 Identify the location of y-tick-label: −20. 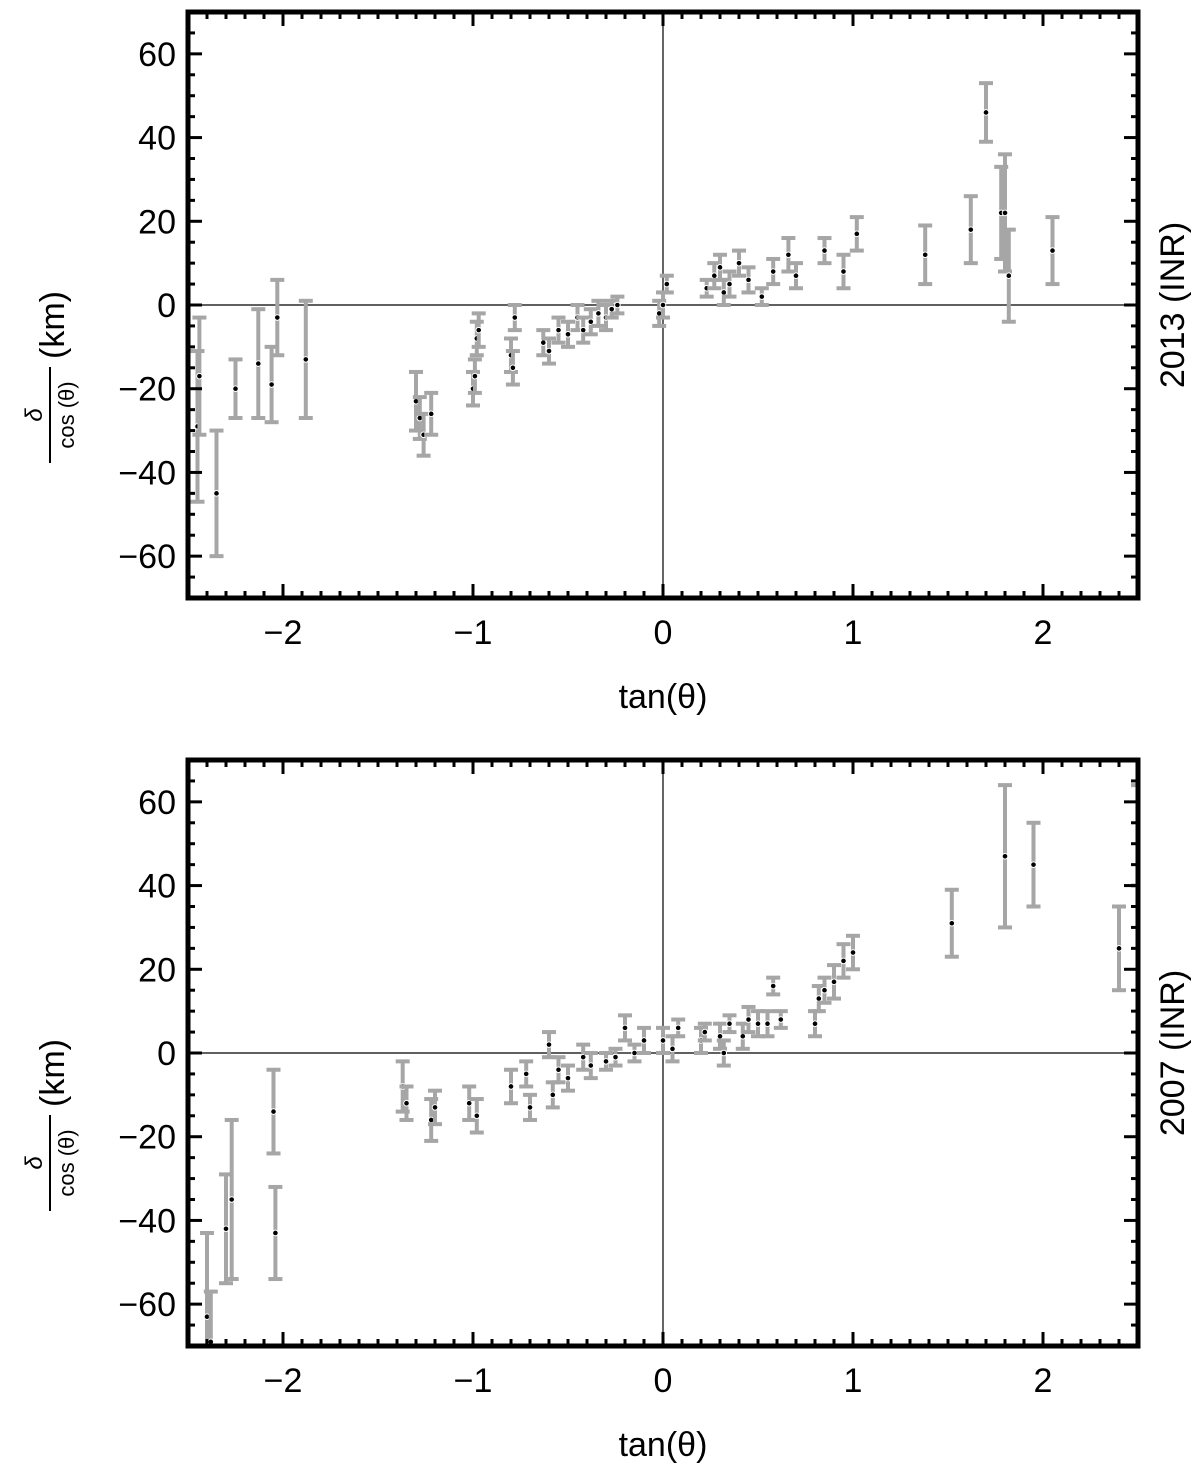
(147, 1138).